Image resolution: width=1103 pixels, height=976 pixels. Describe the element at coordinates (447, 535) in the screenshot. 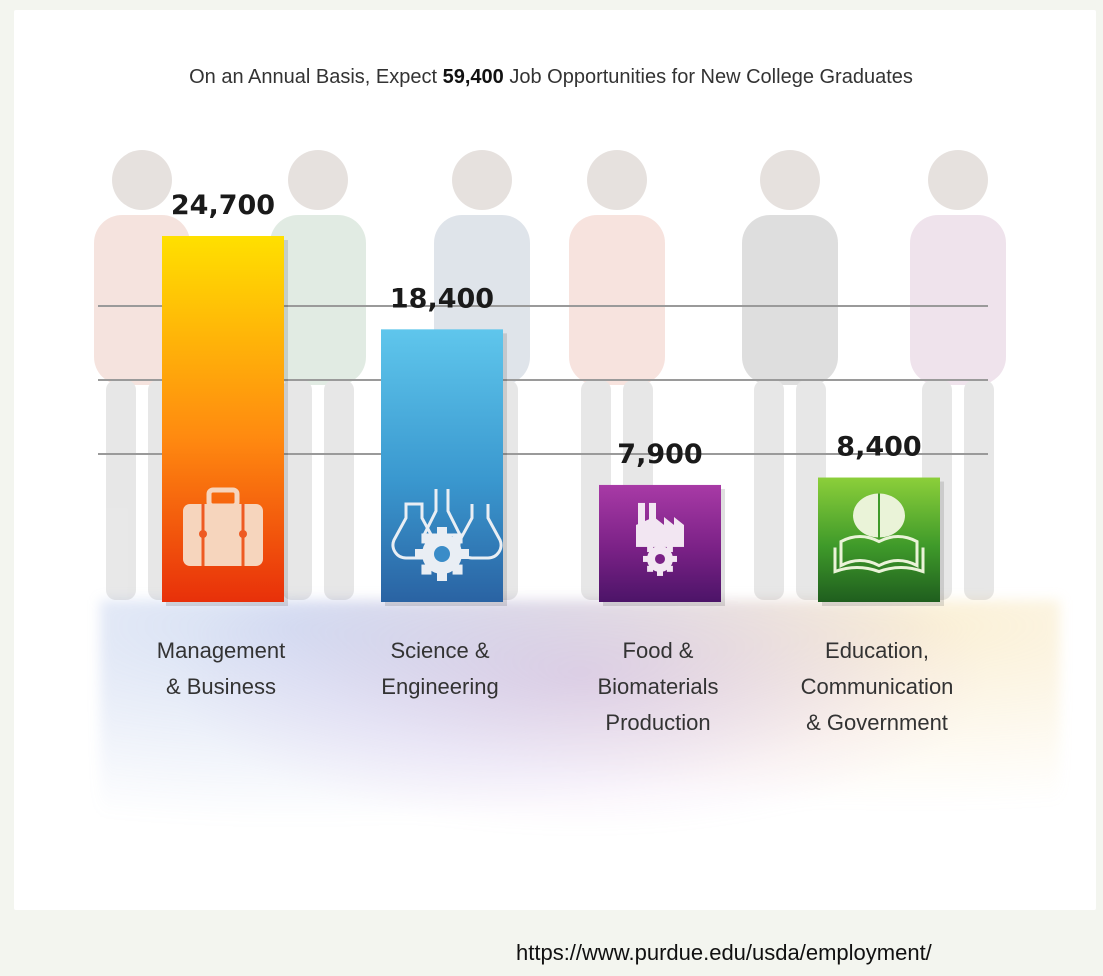

I see `lab-flasks-gear-icon` at that location.